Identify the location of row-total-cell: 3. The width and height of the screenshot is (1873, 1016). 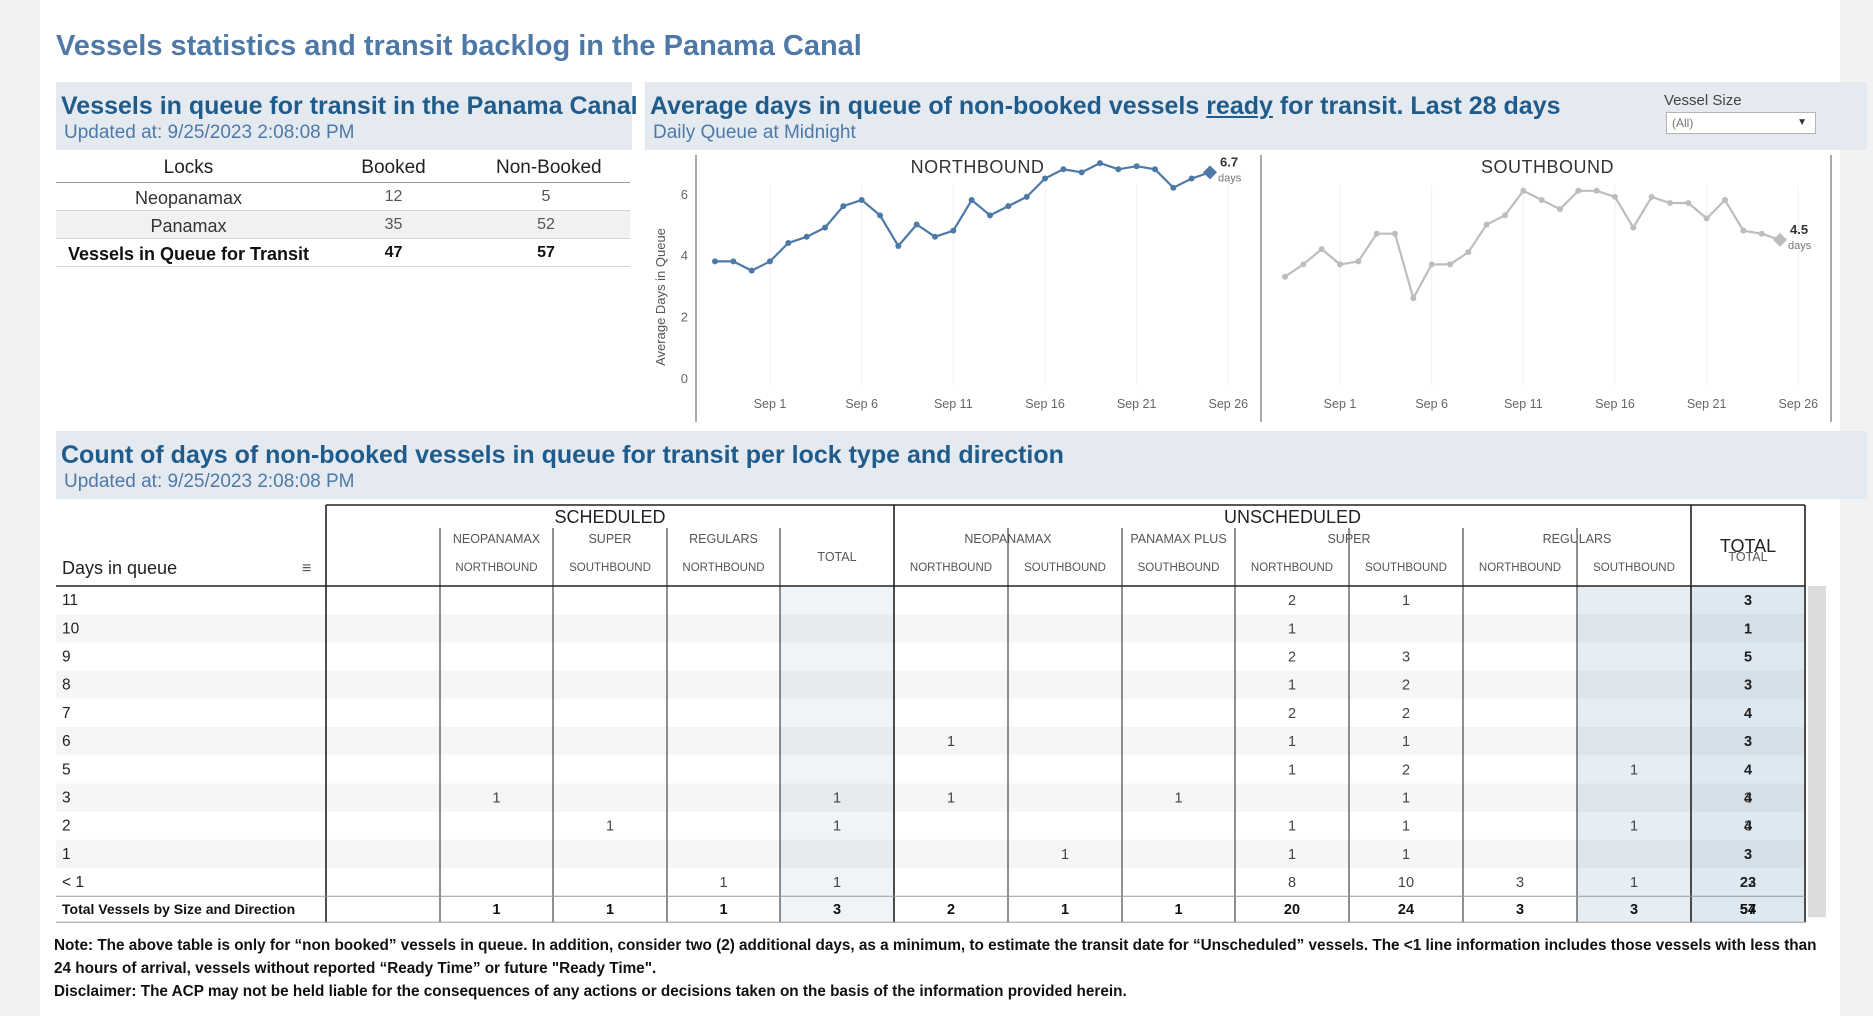
(1748, 855).